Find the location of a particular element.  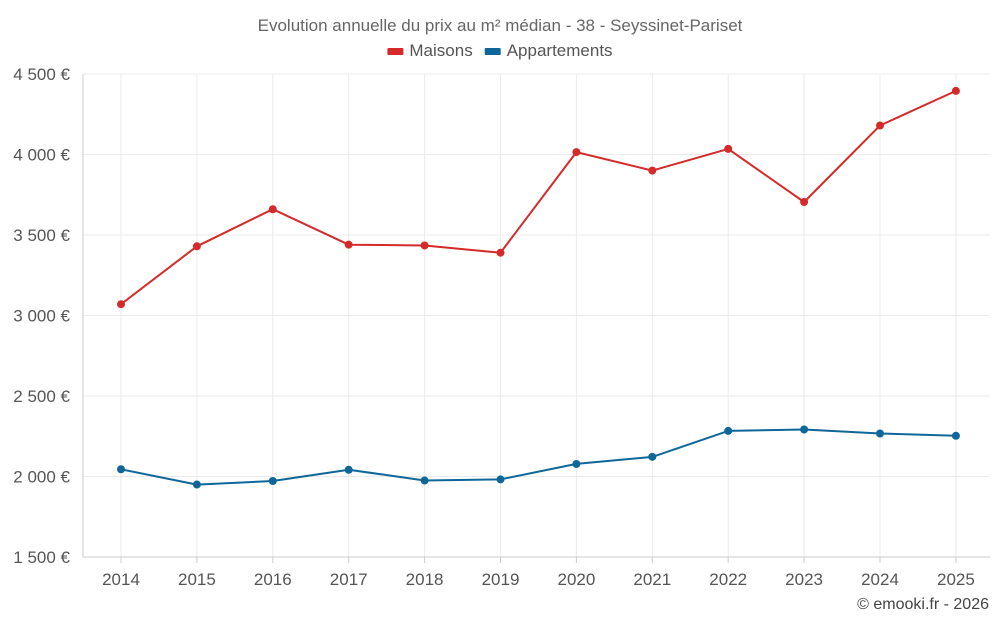

y-tick-label: 2 000 € is located at coordinates (41, 477).